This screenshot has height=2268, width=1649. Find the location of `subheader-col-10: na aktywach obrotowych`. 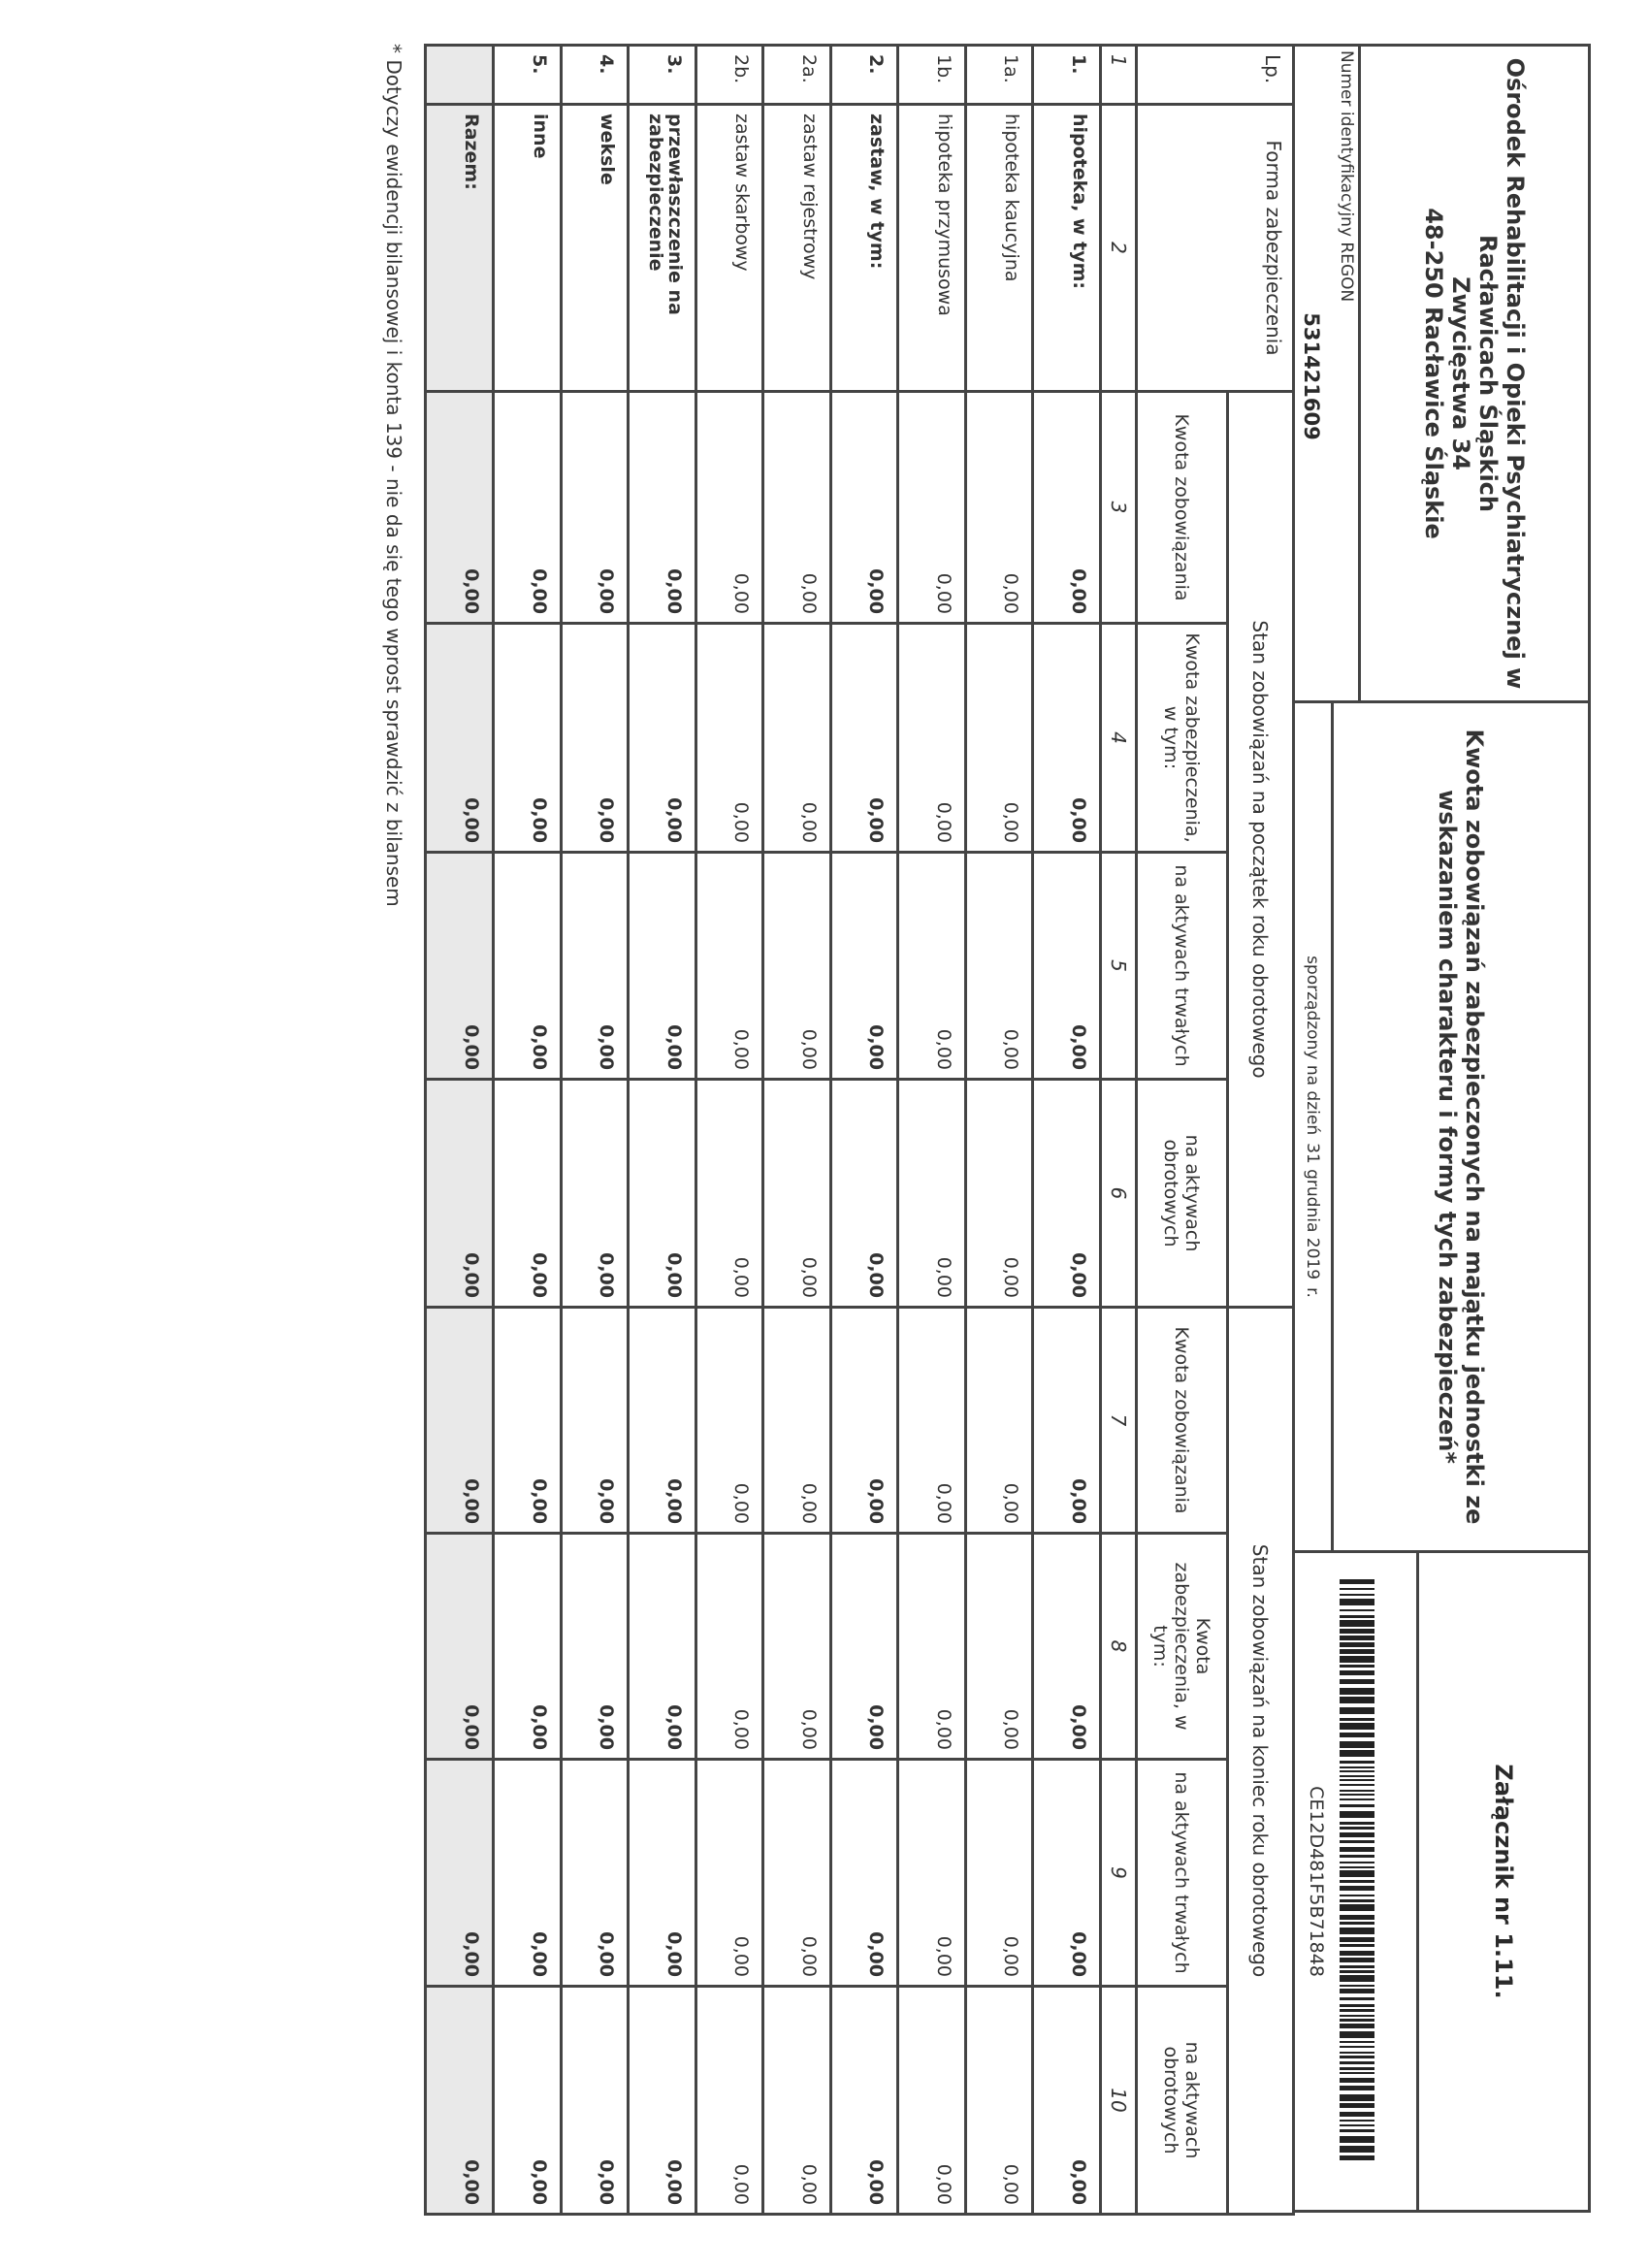

subheader-col-10: na aktywach obrotowych is located at coordinates (1182, 2100).